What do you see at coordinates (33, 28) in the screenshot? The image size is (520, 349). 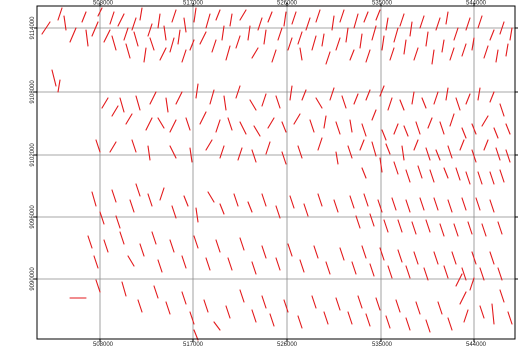 I see `y-tick-label: 9114000` at bounding box center [33, 28].